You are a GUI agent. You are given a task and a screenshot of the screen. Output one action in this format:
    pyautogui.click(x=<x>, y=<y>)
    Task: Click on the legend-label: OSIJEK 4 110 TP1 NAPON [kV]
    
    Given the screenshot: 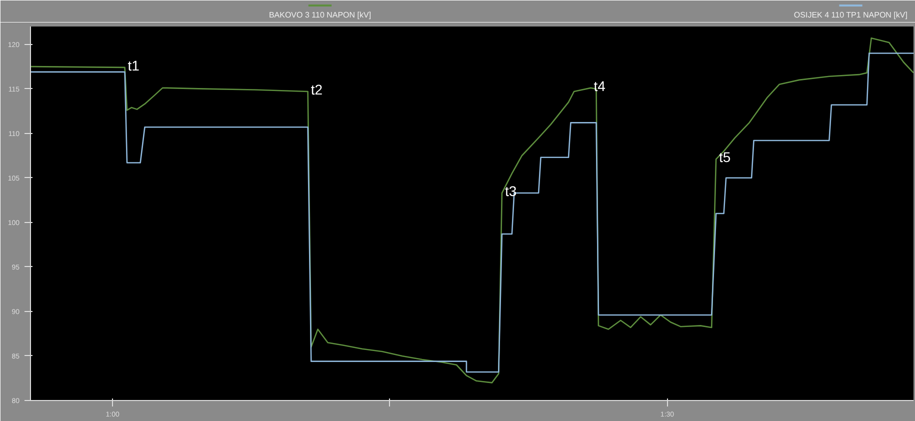 What is the action you would take?
    pyautogui.click(x=851, y=15)
    